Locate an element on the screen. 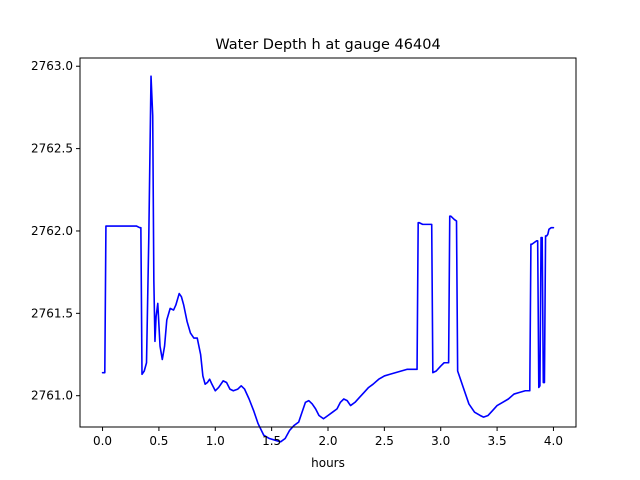  y-axis: 2761.0 2761.5 2762.0 2762.5 2763.0 is located at coordinates (55, 231).